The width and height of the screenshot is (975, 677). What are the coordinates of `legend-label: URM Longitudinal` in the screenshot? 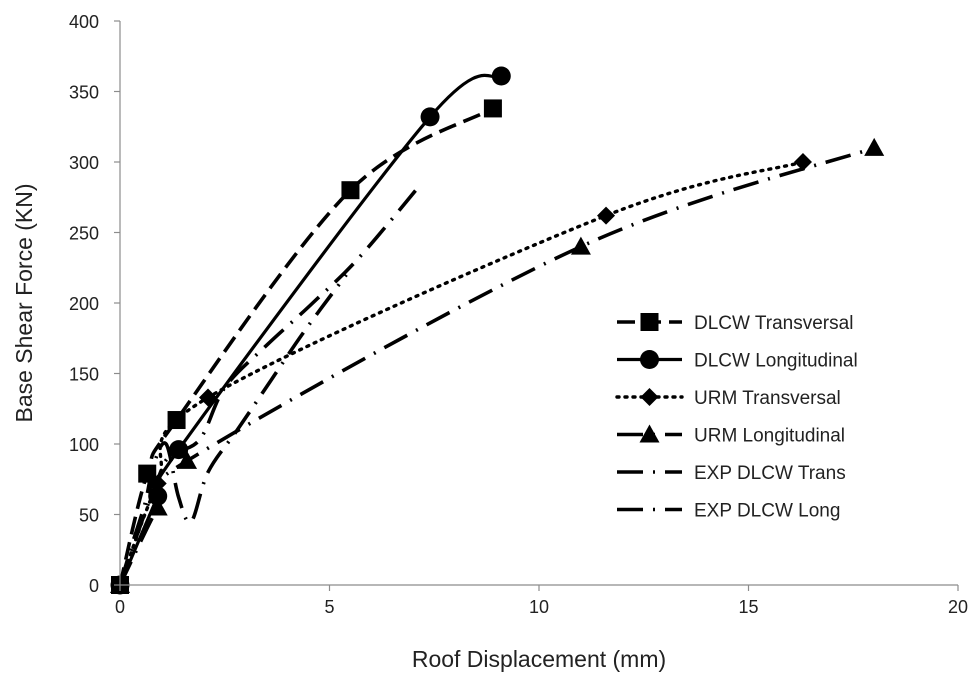 It's located at (769, 436).